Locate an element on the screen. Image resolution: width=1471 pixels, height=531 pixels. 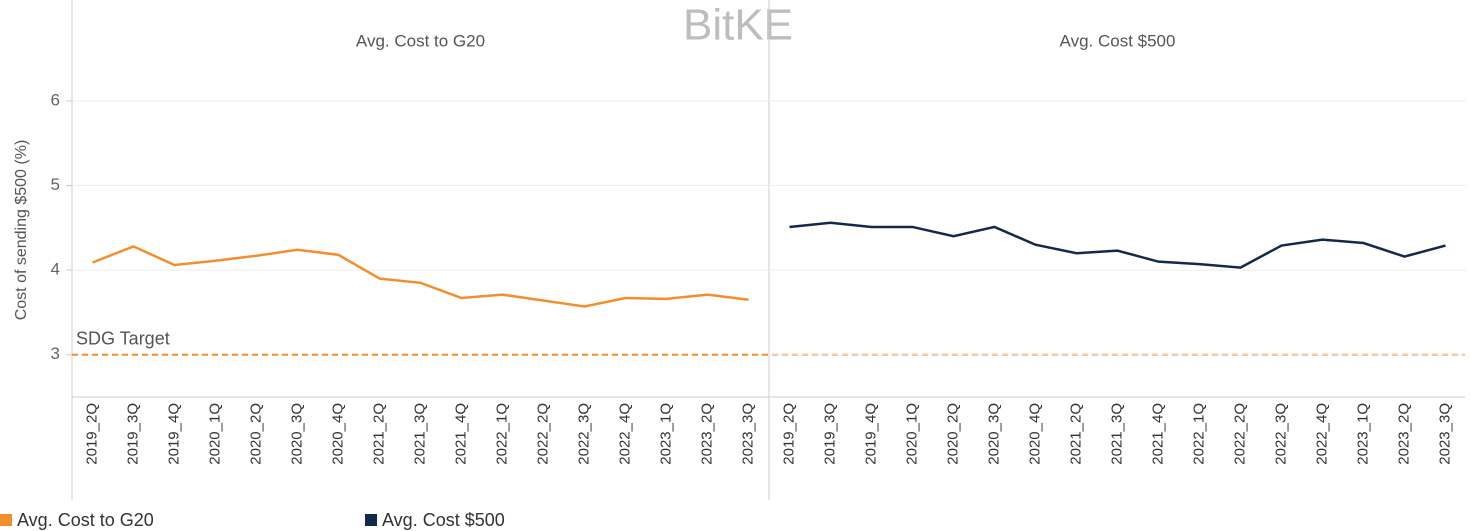
panel-title: Avg. Cost to G20 is located at coordinates (420, 40).